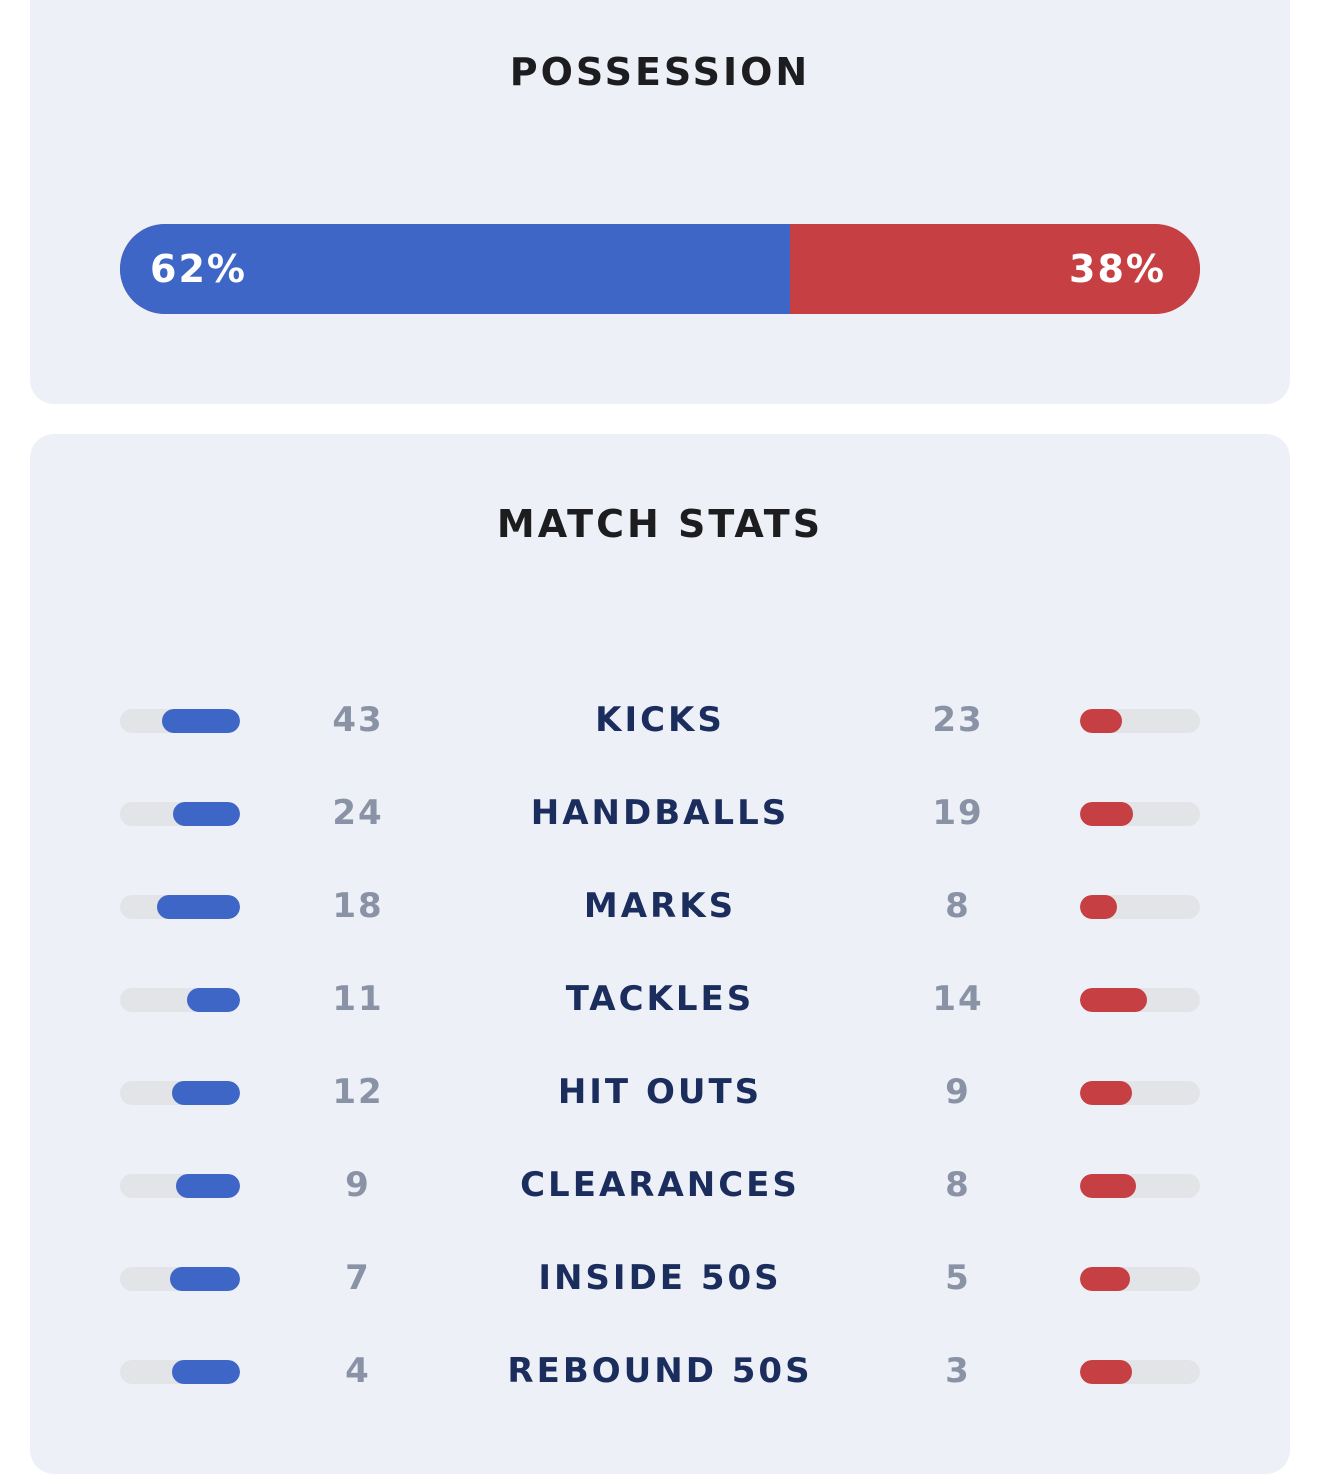 This screenshot has height=1474, width=1320. I want to click on stat-label: MARKS, so click(660, 906).